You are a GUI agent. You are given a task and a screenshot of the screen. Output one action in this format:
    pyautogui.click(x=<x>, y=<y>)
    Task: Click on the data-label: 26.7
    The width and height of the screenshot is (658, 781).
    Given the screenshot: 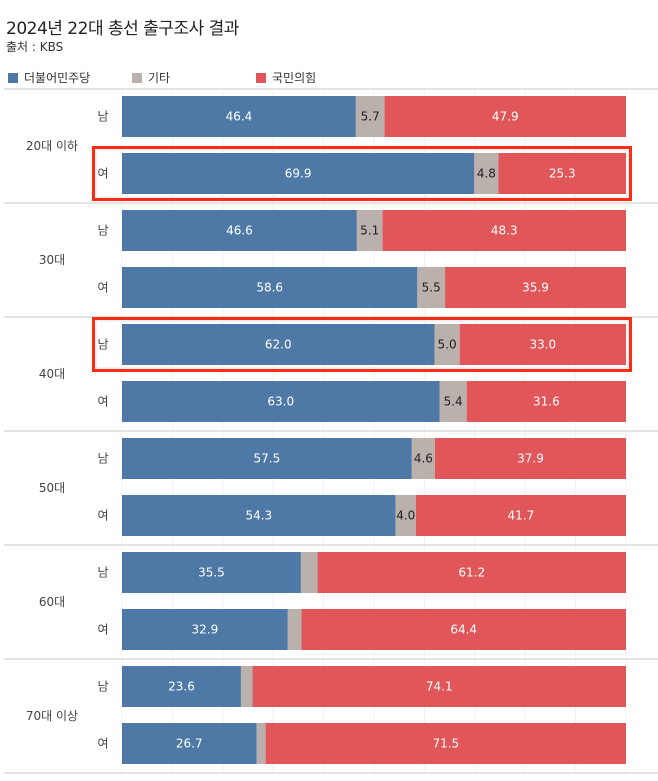 What is the action you would take?
    pyautogui.click(x=189, y=744)
    